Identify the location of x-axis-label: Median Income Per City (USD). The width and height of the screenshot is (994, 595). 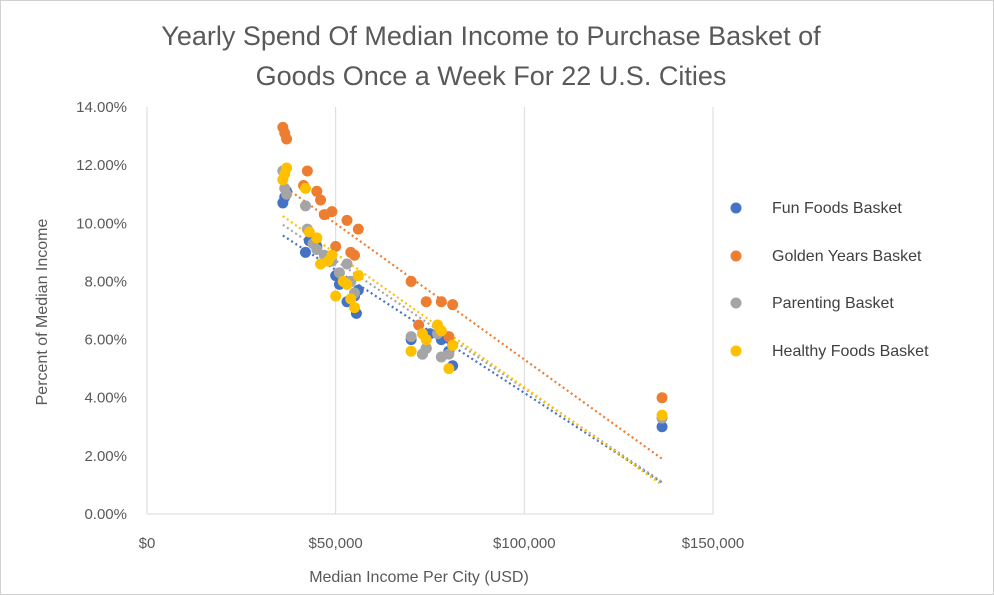
(419, 577).